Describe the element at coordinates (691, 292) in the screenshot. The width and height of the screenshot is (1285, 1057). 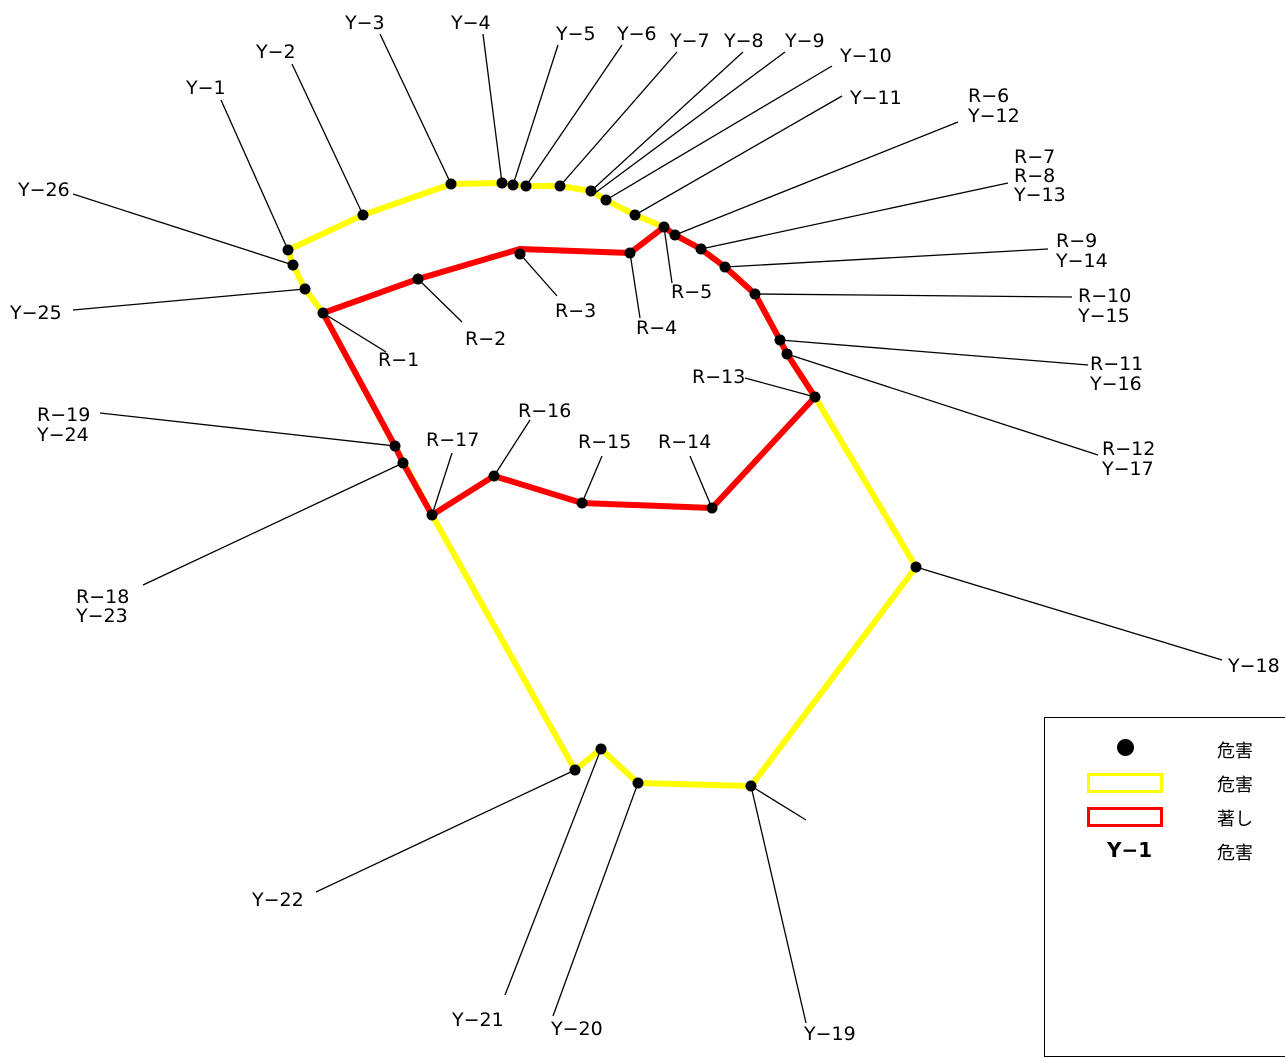
I see `label-r5: R−5` at that location.